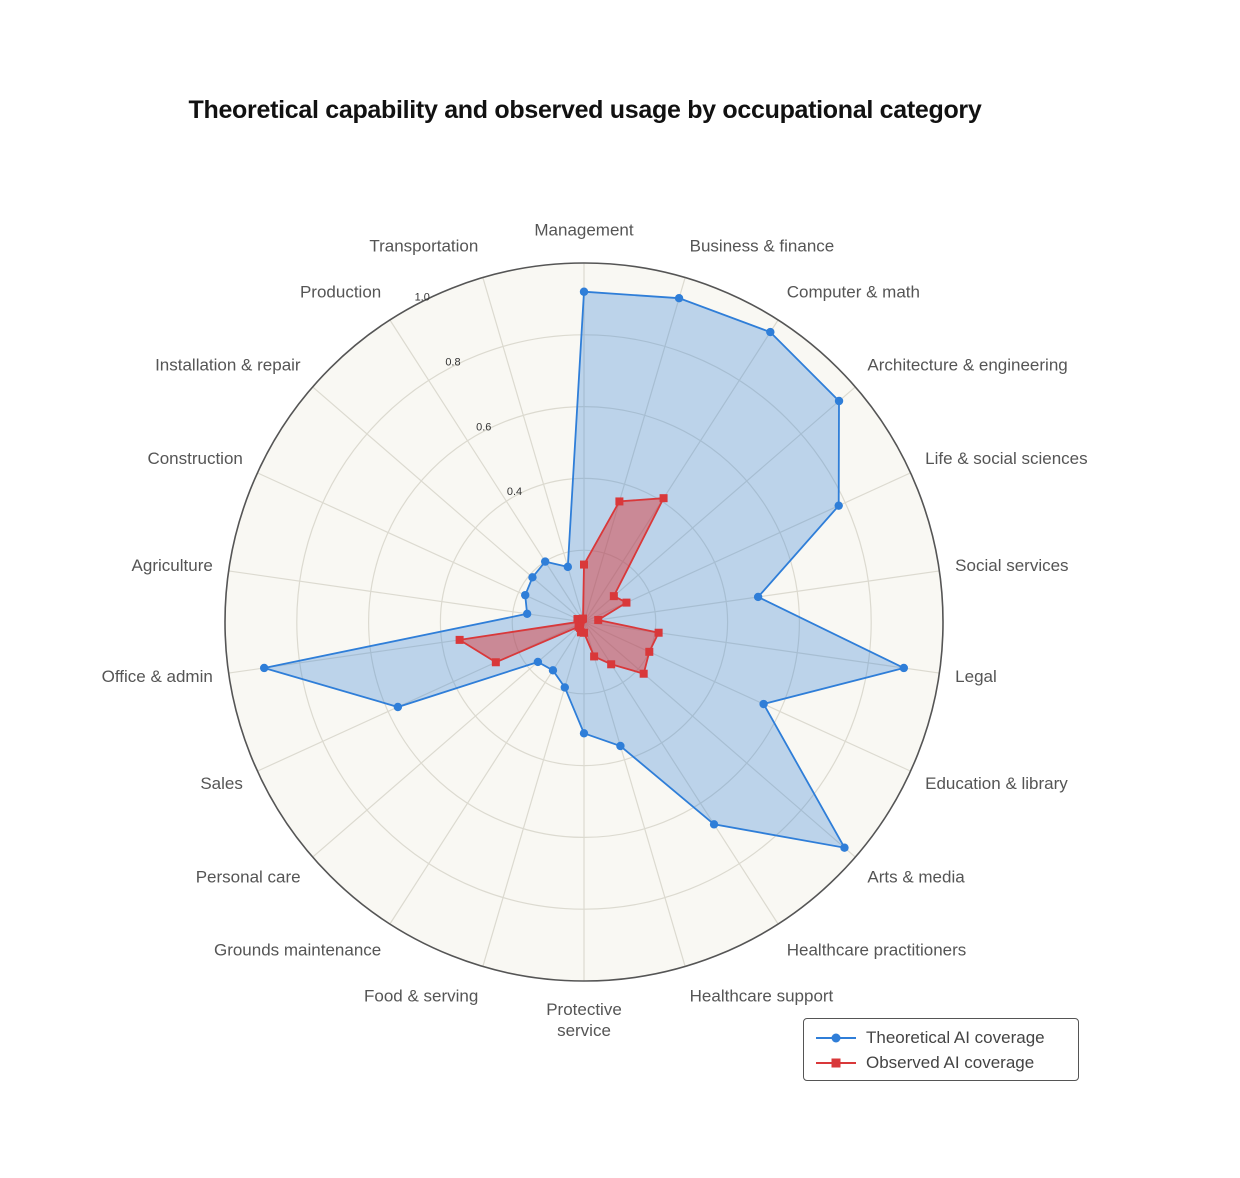 This screenshot has width=1240, height=1178. What do you see at coordinates (172, 565) in the screenshot?
I see `category-label: Agriculture` at bounding box center [172, 565].